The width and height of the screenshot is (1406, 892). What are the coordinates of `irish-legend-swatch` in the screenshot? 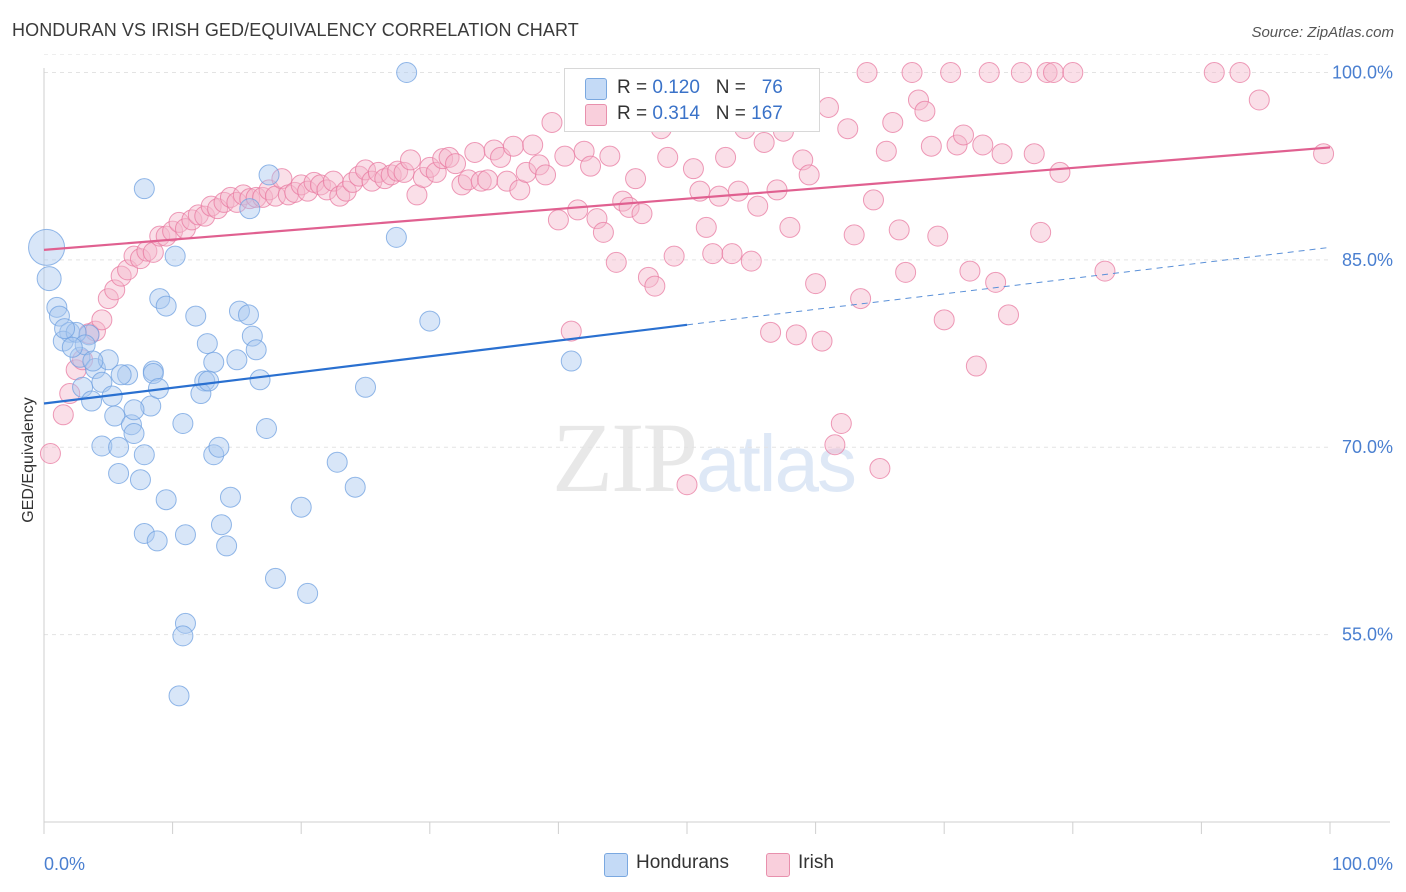 It's located at (778, 865).